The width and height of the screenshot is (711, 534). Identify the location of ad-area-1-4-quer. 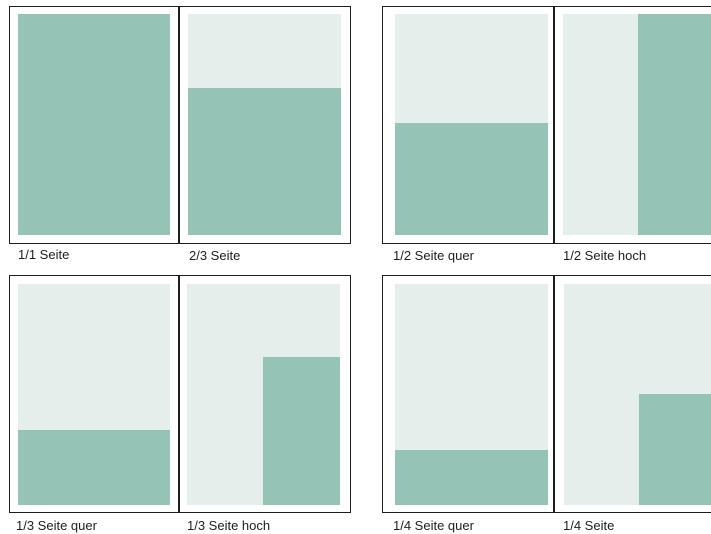
(471, 477).